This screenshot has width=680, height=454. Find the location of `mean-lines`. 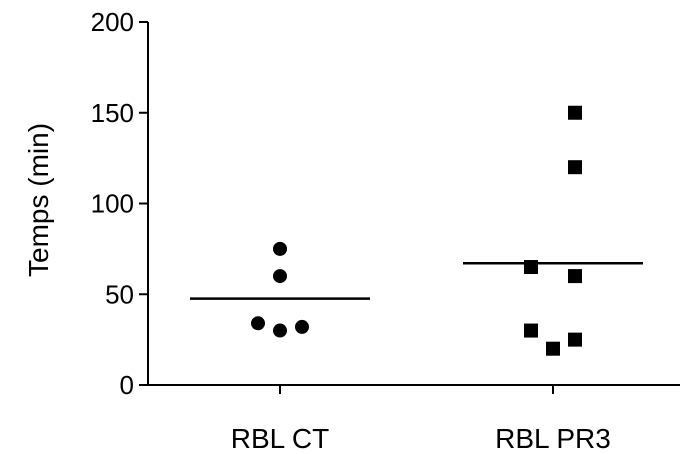

mean-lines is located at coordinates (416, 280).